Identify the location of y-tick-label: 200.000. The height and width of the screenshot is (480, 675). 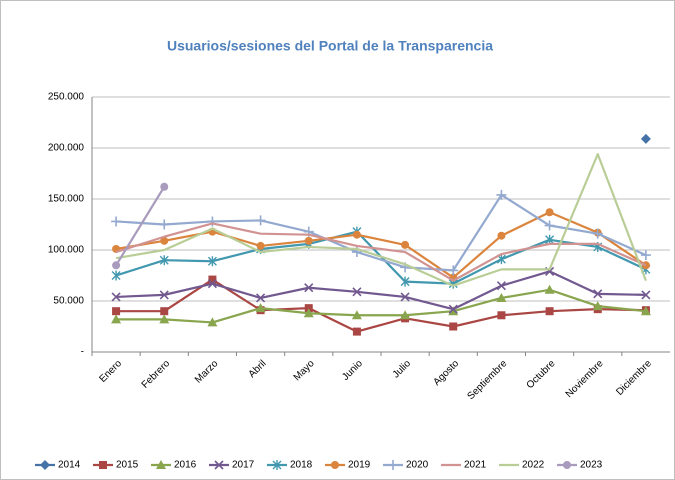
(66, 148).